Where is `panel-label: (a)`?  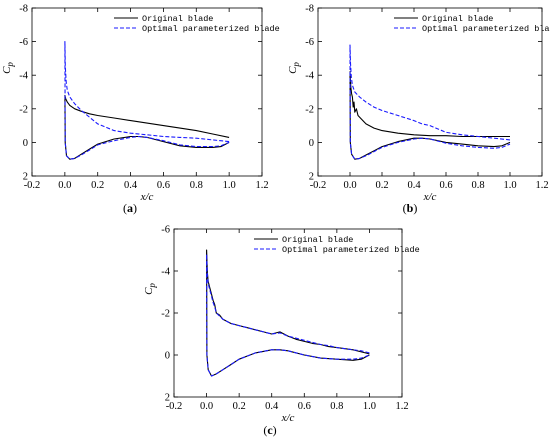
panel-label: (a) is located at coordinates (130, 208).